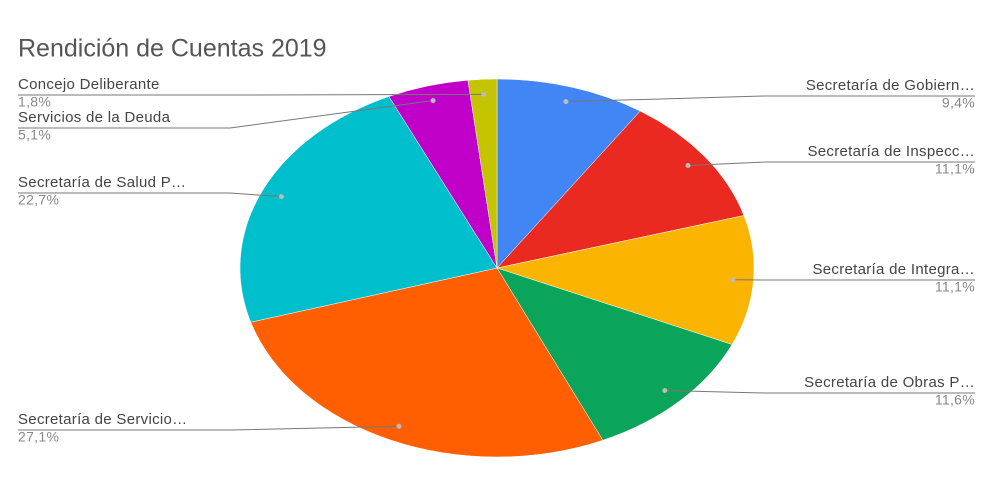 This screenshot has height=491, width=1001. I want to click on chart-title: Rendición de Cuentas 2019, so click(172, 49).